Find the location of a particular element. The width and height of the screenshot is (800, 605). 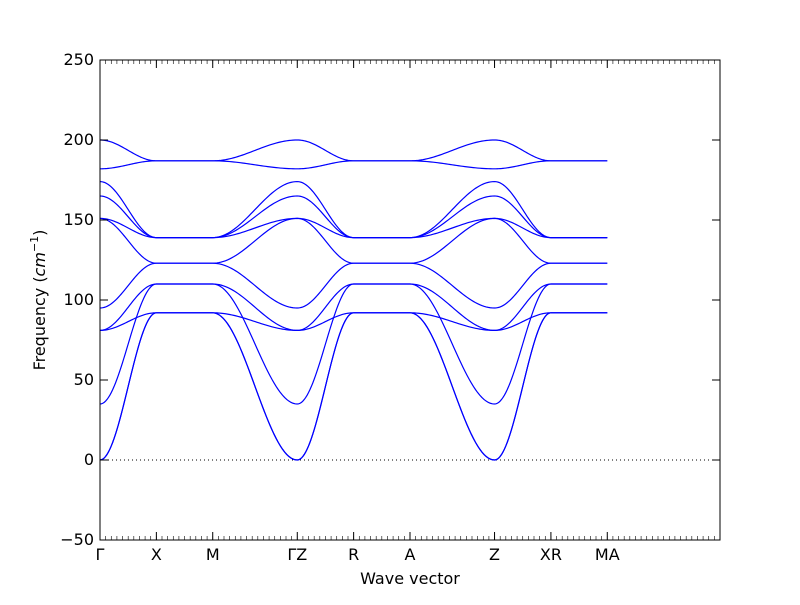

y-tick-label: 100 is located at coordinates (78, 299).